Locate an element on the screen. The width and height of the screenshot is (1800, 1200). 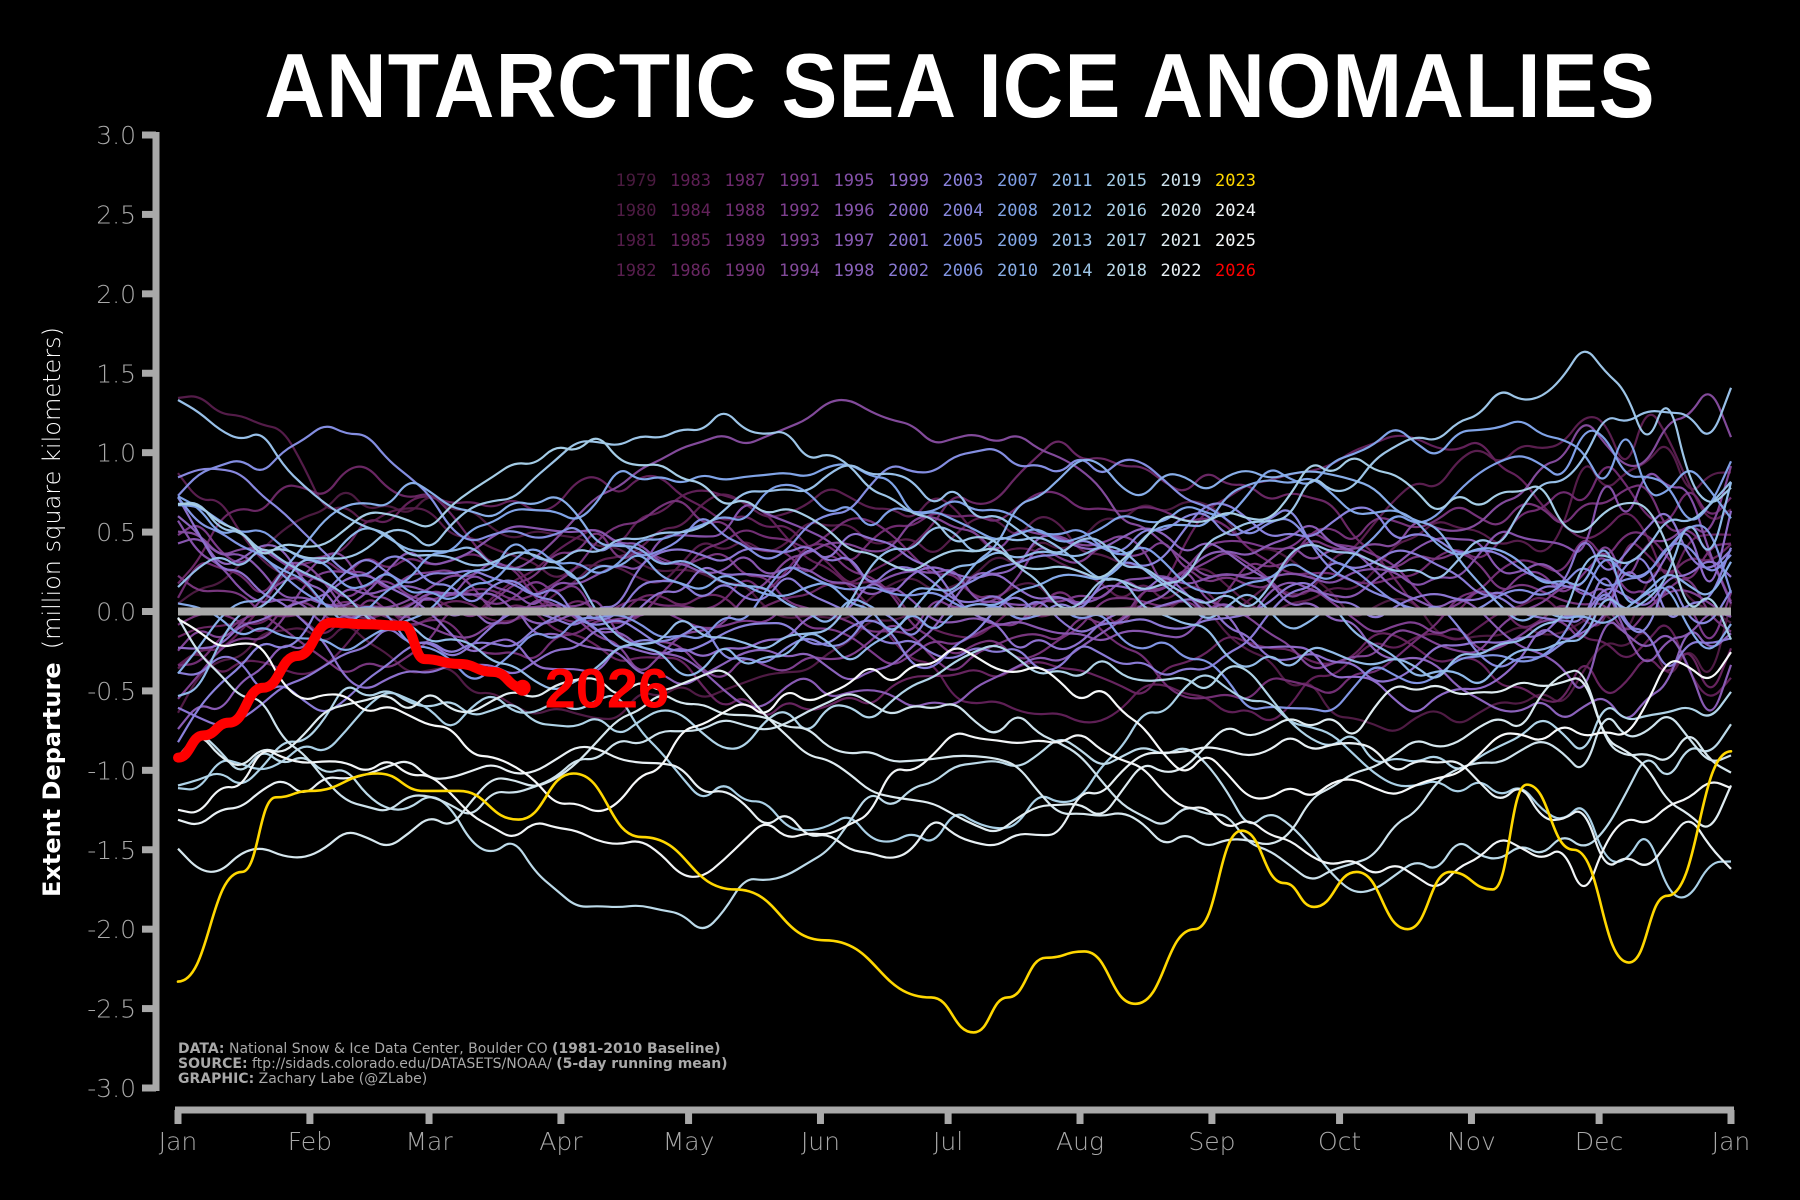
legend-entry-2021: 2021 is located at coordinates (1181, 241).